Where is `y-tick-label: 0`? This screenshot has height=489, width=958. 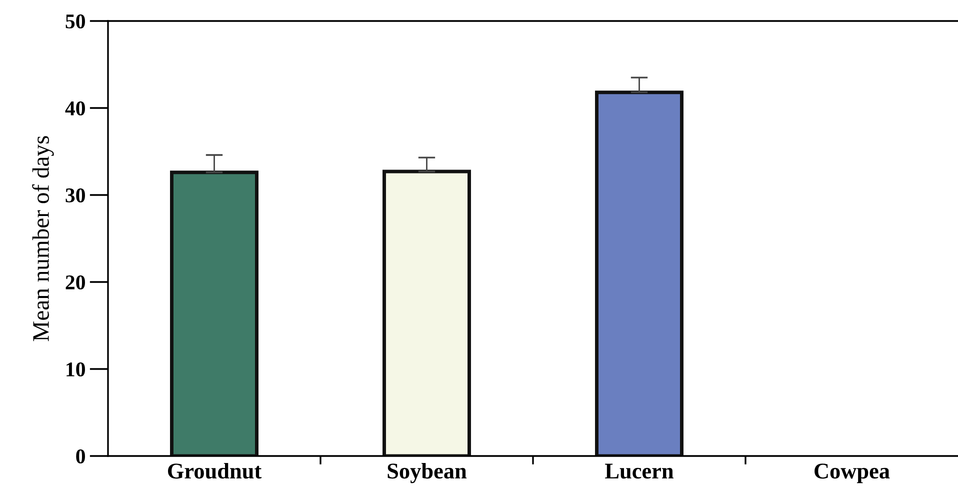 y-tick-label: 0 is located at coordinates (80, 456).